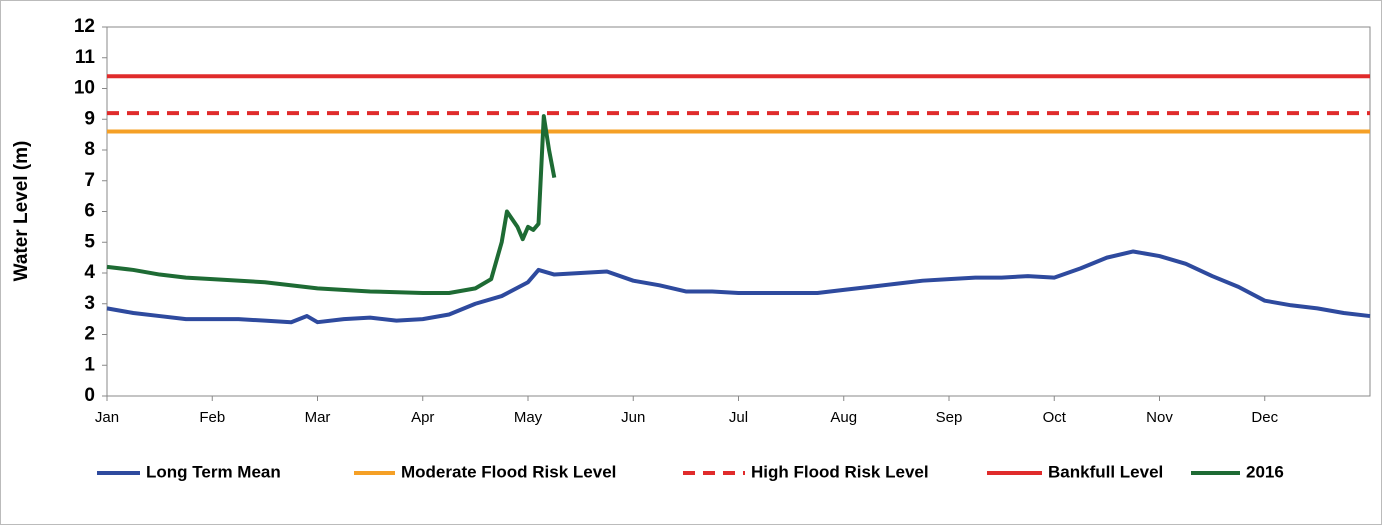 The image size is (1382, 525). What do you see at coordinates (318, 417) in the screenshot?
I see `x-tick-label: Mar` at bounding box center [318, 417].